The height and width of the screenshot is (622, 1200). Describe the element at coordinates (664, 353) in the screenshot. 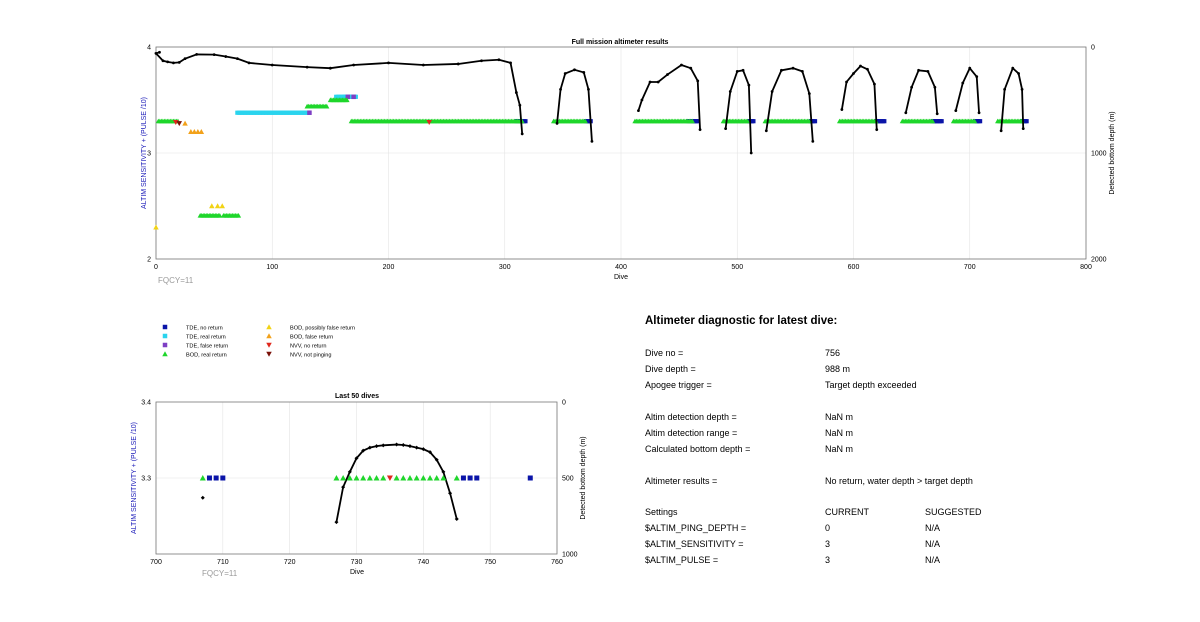

I see `diagnostic-label: Dive no =` at that location.